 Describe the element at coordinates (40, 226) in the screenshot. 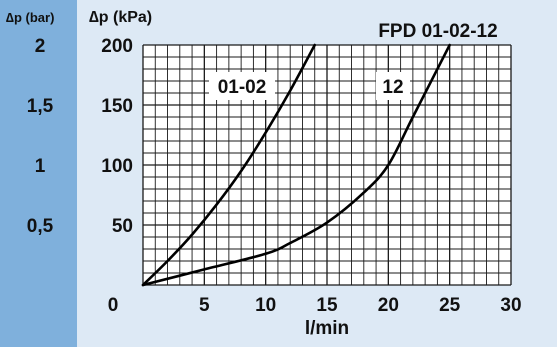

I see `y-tick-label-bar: 0,5` at that location.